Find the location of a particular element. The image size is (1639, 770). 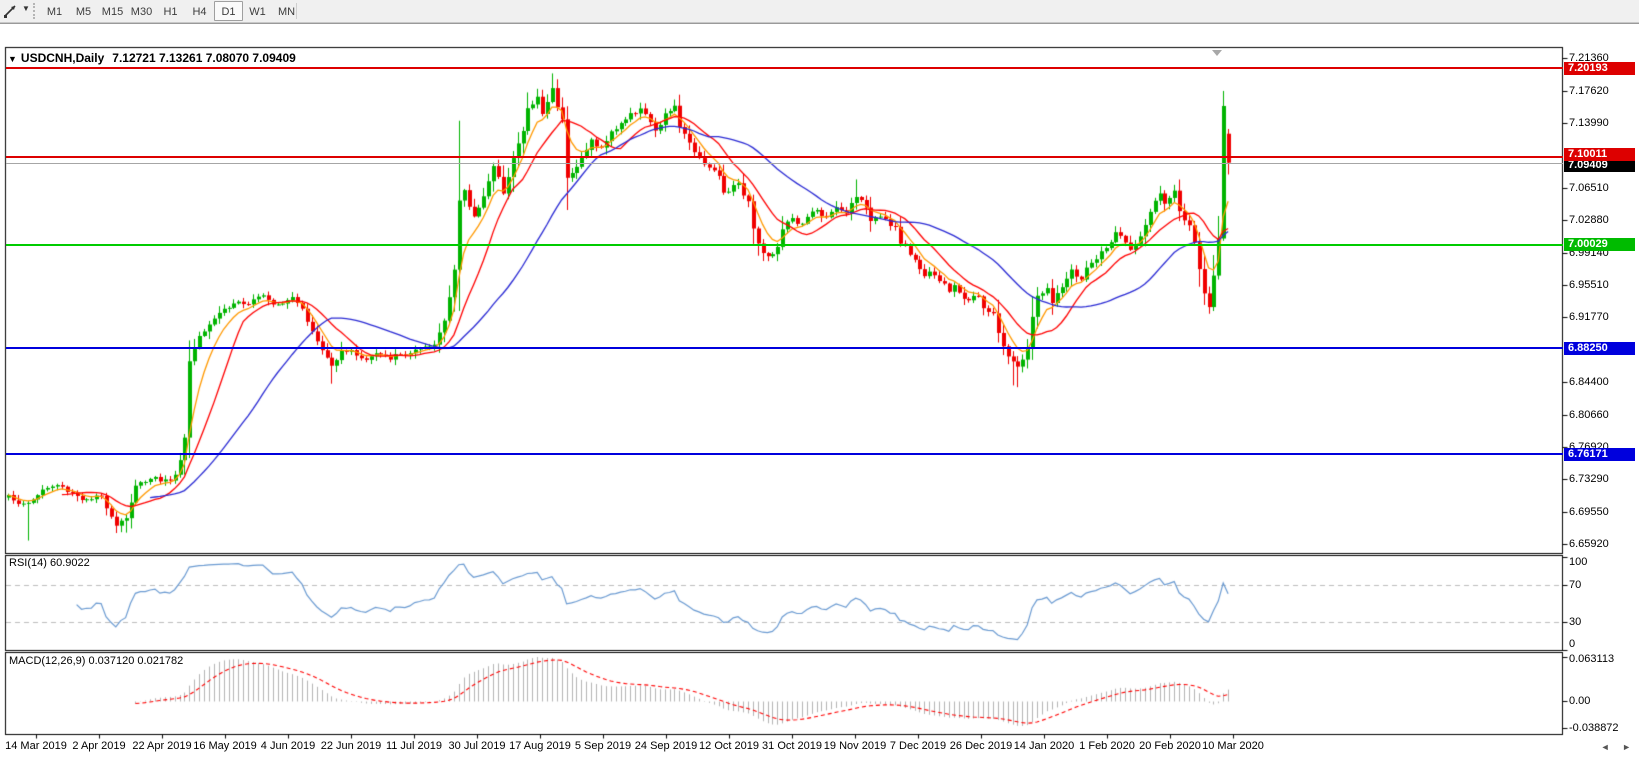

price-tick-label: 6.84400 is located at coordinates (1589, 381).